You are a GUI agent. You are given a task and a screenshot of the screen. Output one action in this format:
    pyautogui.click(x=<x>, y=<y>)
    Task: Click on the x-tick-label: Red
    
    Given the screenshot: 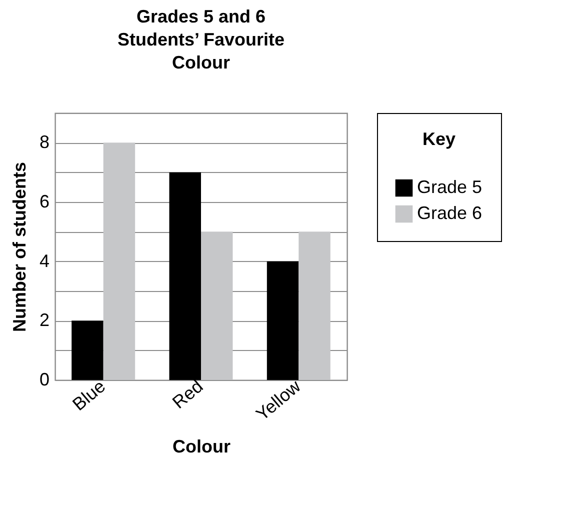 What is the action you would take?
    pyautogui.click(x=187, y=394)
    